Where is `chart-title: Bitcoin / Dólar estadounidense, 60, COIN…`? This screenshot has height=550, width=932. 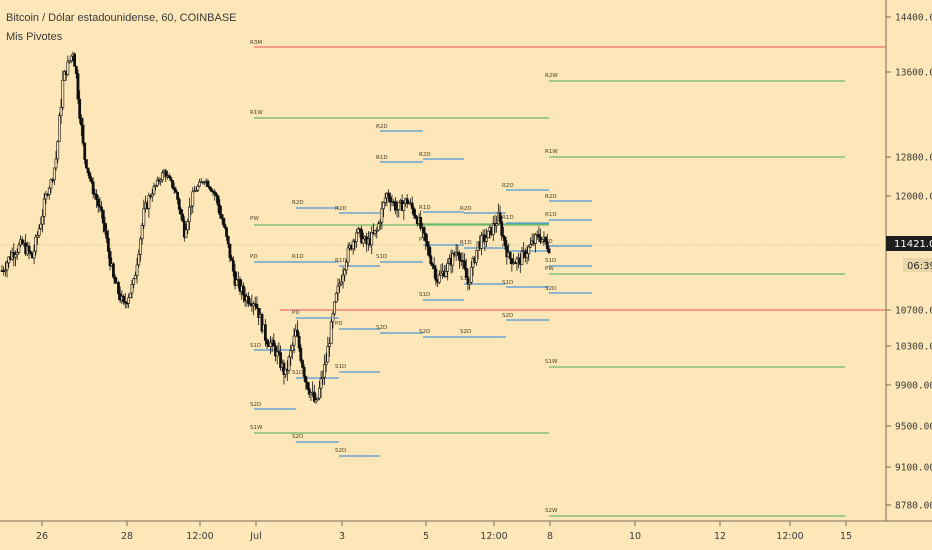 chart-title: Bitcoin / Dólar estadounidense, 60, COIN… is located at coordinates (121, 18).